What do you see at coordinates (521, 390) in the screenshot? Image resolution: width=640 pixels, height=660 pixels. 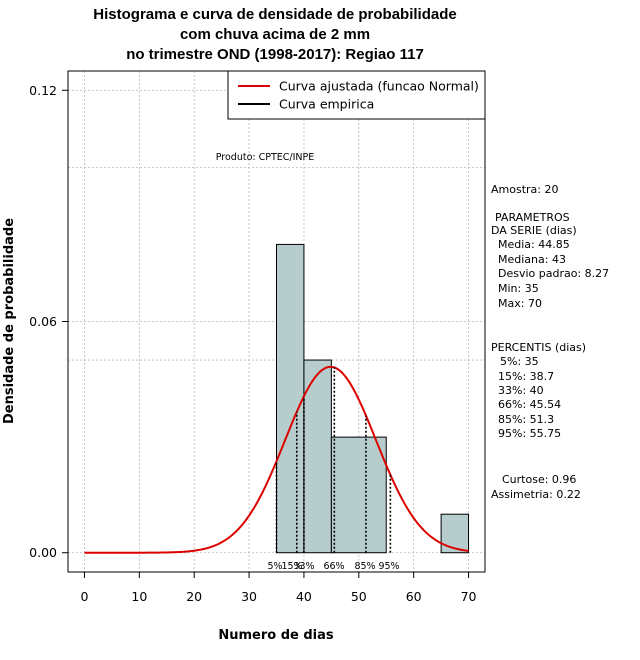 I see `stat-p33: 33%: 40` at bounding box center [521, 390].